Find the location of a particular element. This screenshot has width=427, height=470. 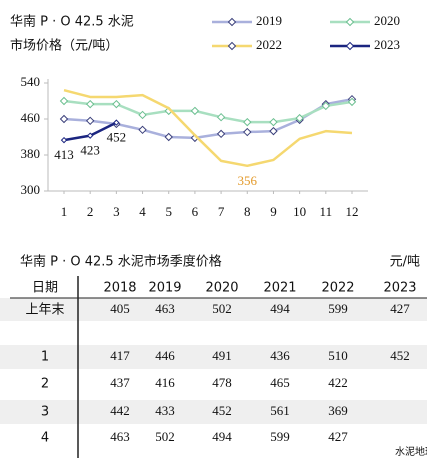

table-header: 2023 is located at coordinates (399, 288).